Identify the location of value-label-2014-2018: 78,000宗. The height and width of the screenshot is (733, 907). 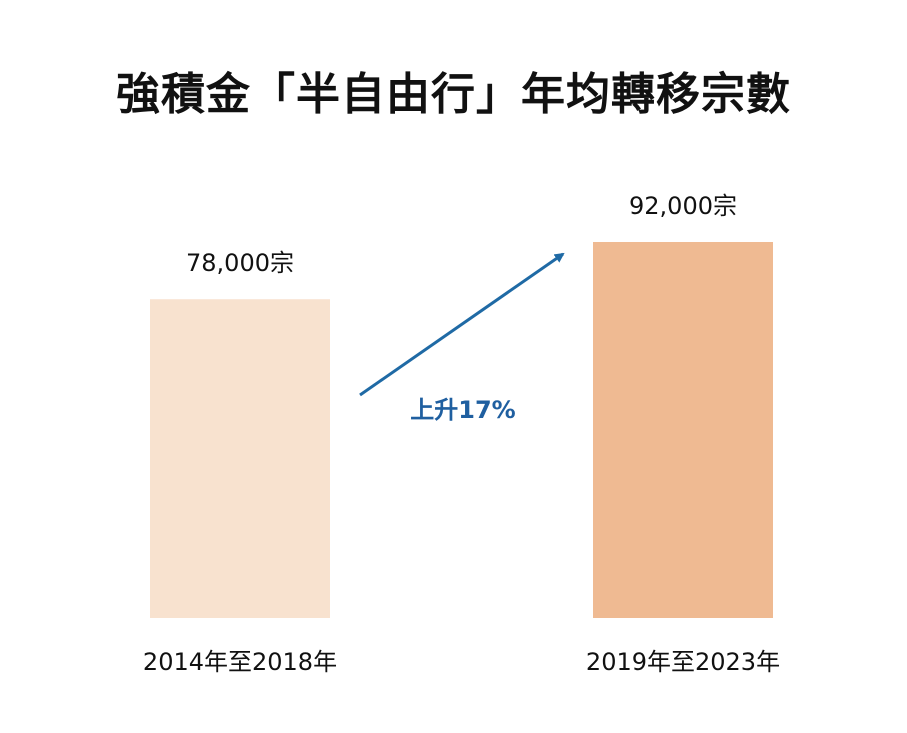
(240, 263).